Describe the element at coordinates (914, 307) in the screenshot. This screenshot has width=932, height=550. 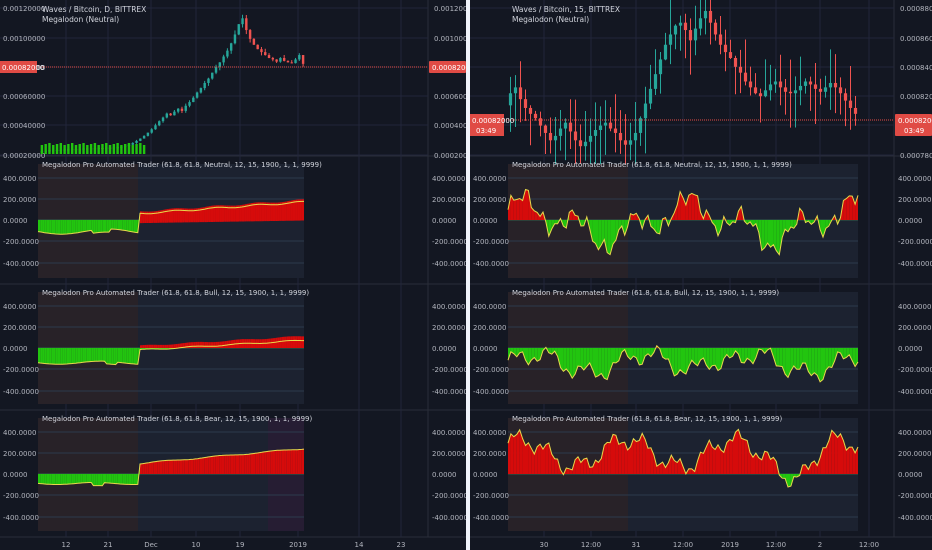
I see `oscillator-axis-label-right: 400.0000` at that location.